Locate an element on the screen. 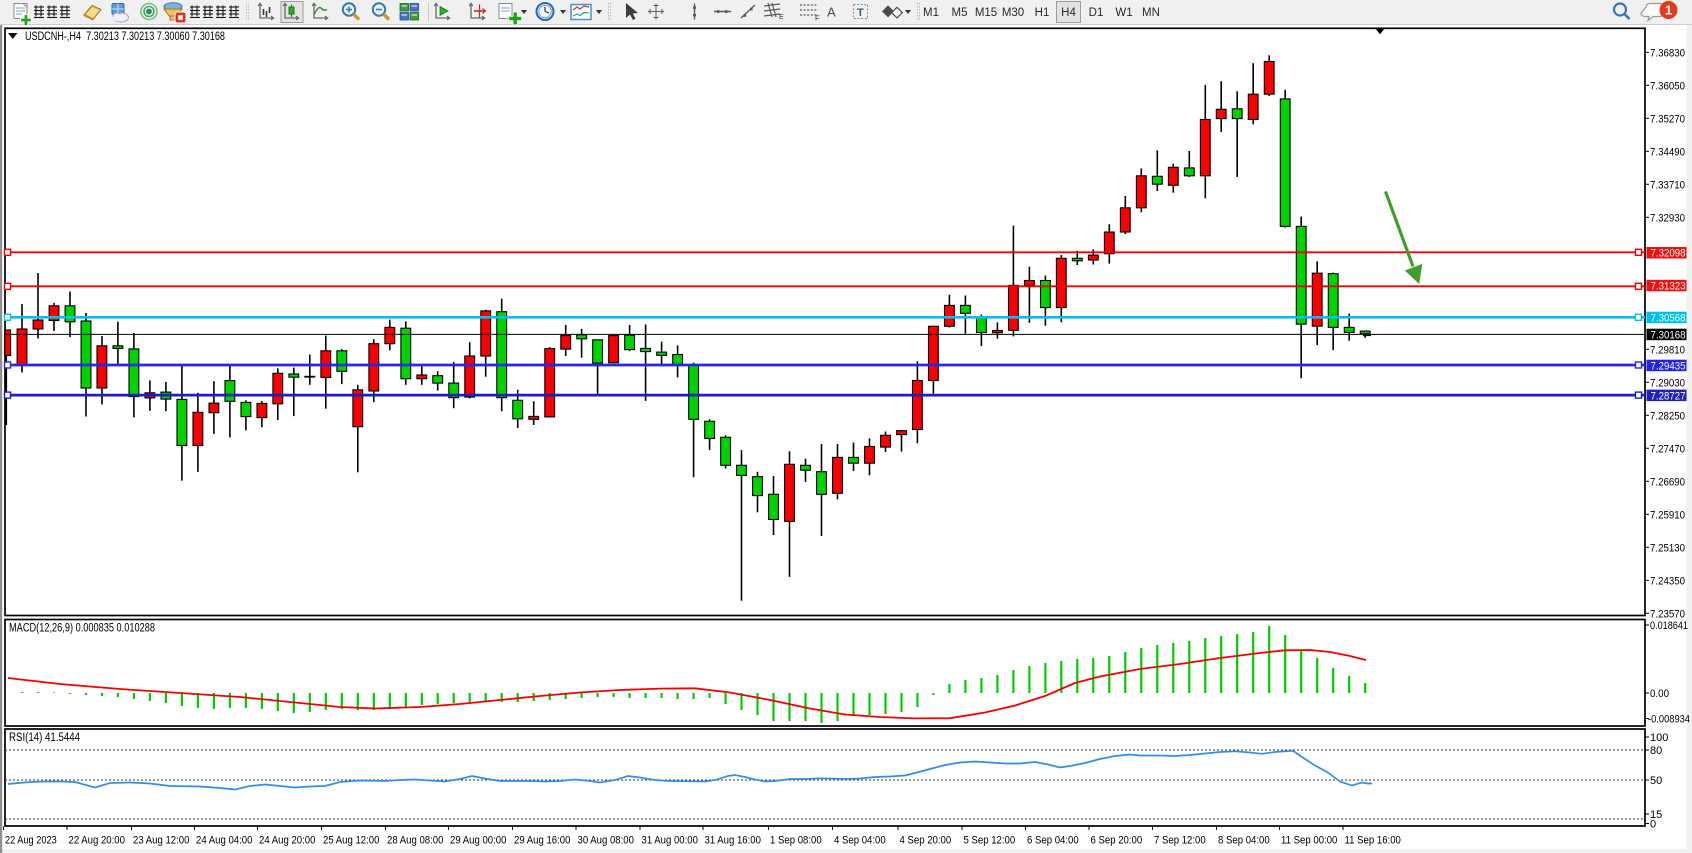  svg-text: 7.31323 is located at coordinates (1668, 287).